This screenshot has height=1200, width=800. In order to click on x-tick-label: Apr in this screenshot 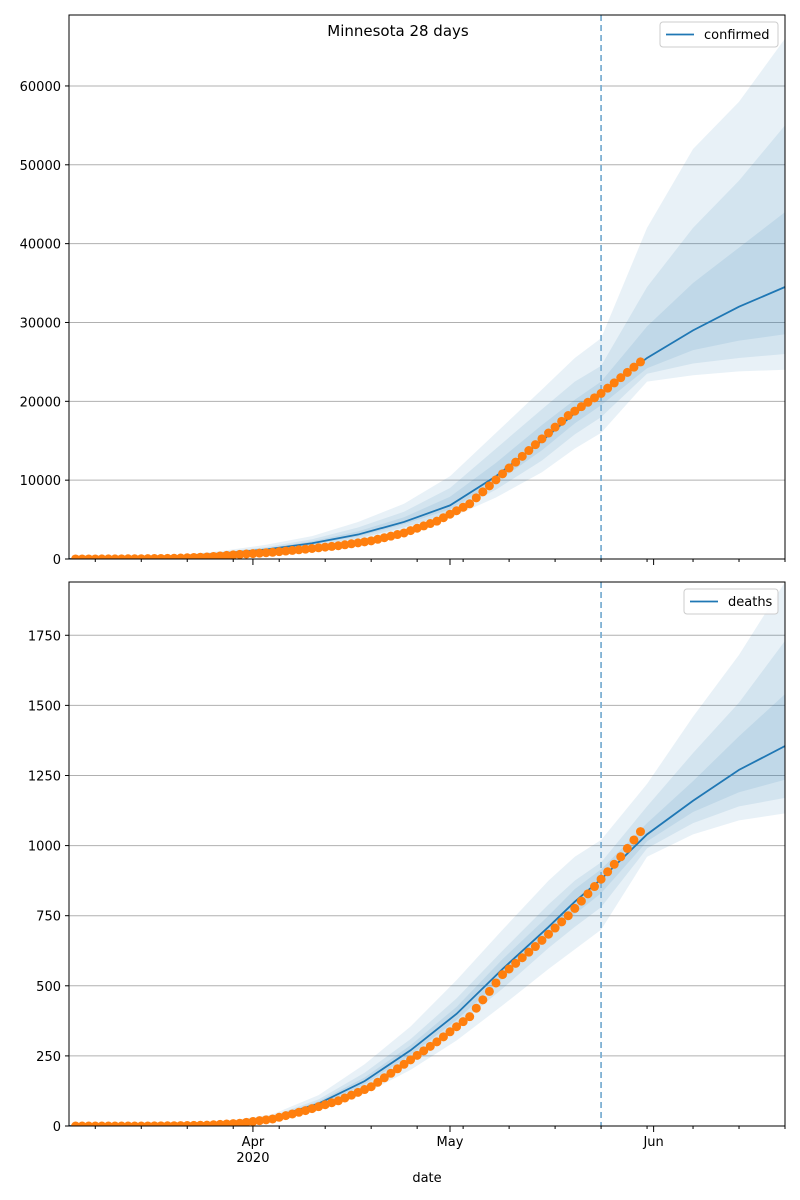, I will do `click(253, 1142)`.